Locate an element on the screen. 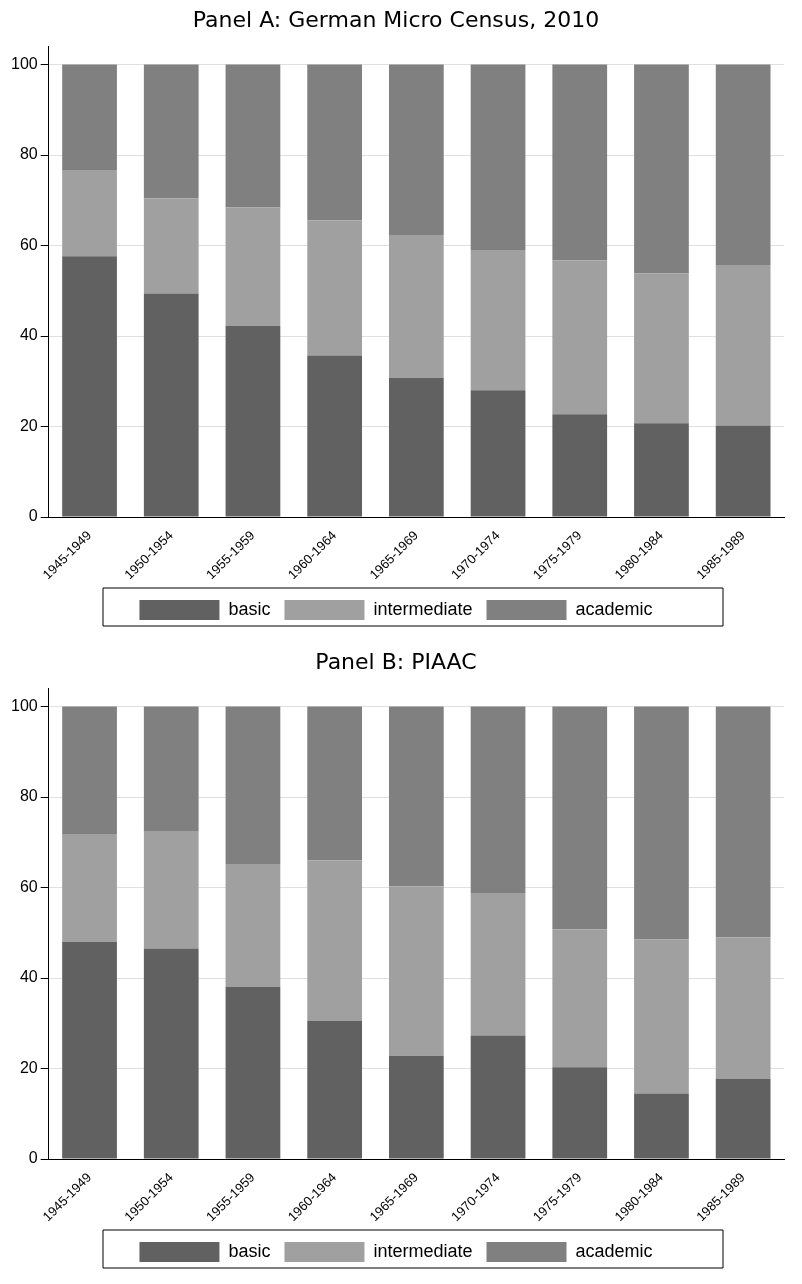 The height and width of the screenshot is (1284, 802). chart-title: Panel A: German Micro Census, 2010 is located at coordinates (396, 19).